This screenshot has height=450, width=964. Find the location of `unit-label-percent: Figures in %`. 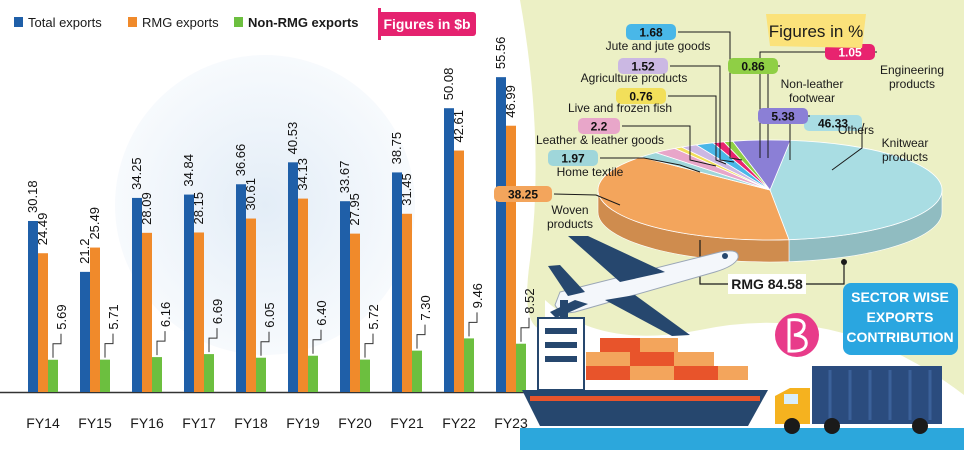

unit-label-percent: Figures in % is located at coordinates (816, 31).